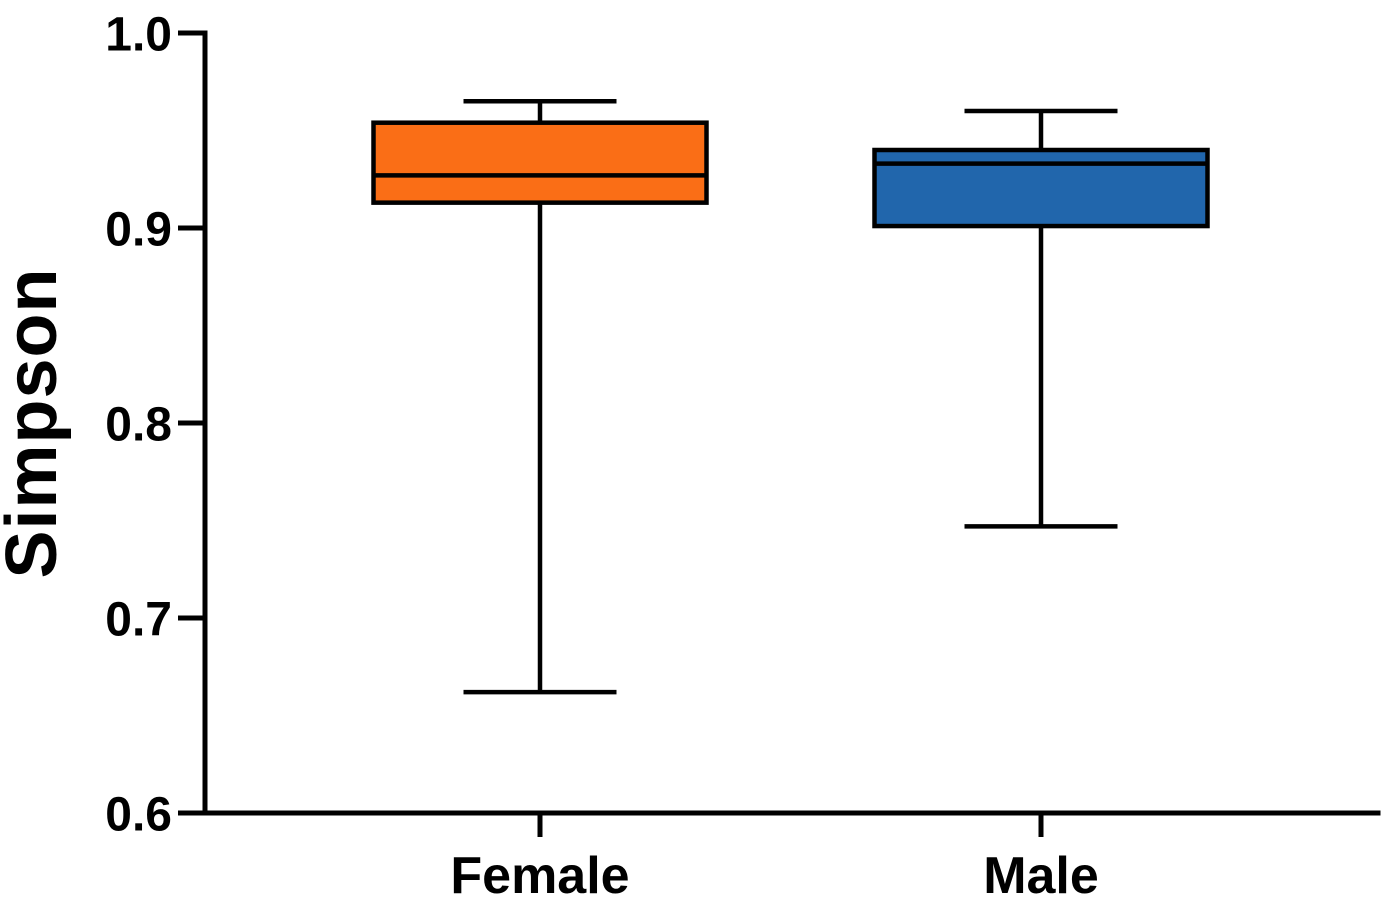 This screenshot has height=902, width=1396. What do you see at coordinates (36, 422) in the screenshot?
I see `y-axis-title: Simpson` at bounding box center [36, 422].